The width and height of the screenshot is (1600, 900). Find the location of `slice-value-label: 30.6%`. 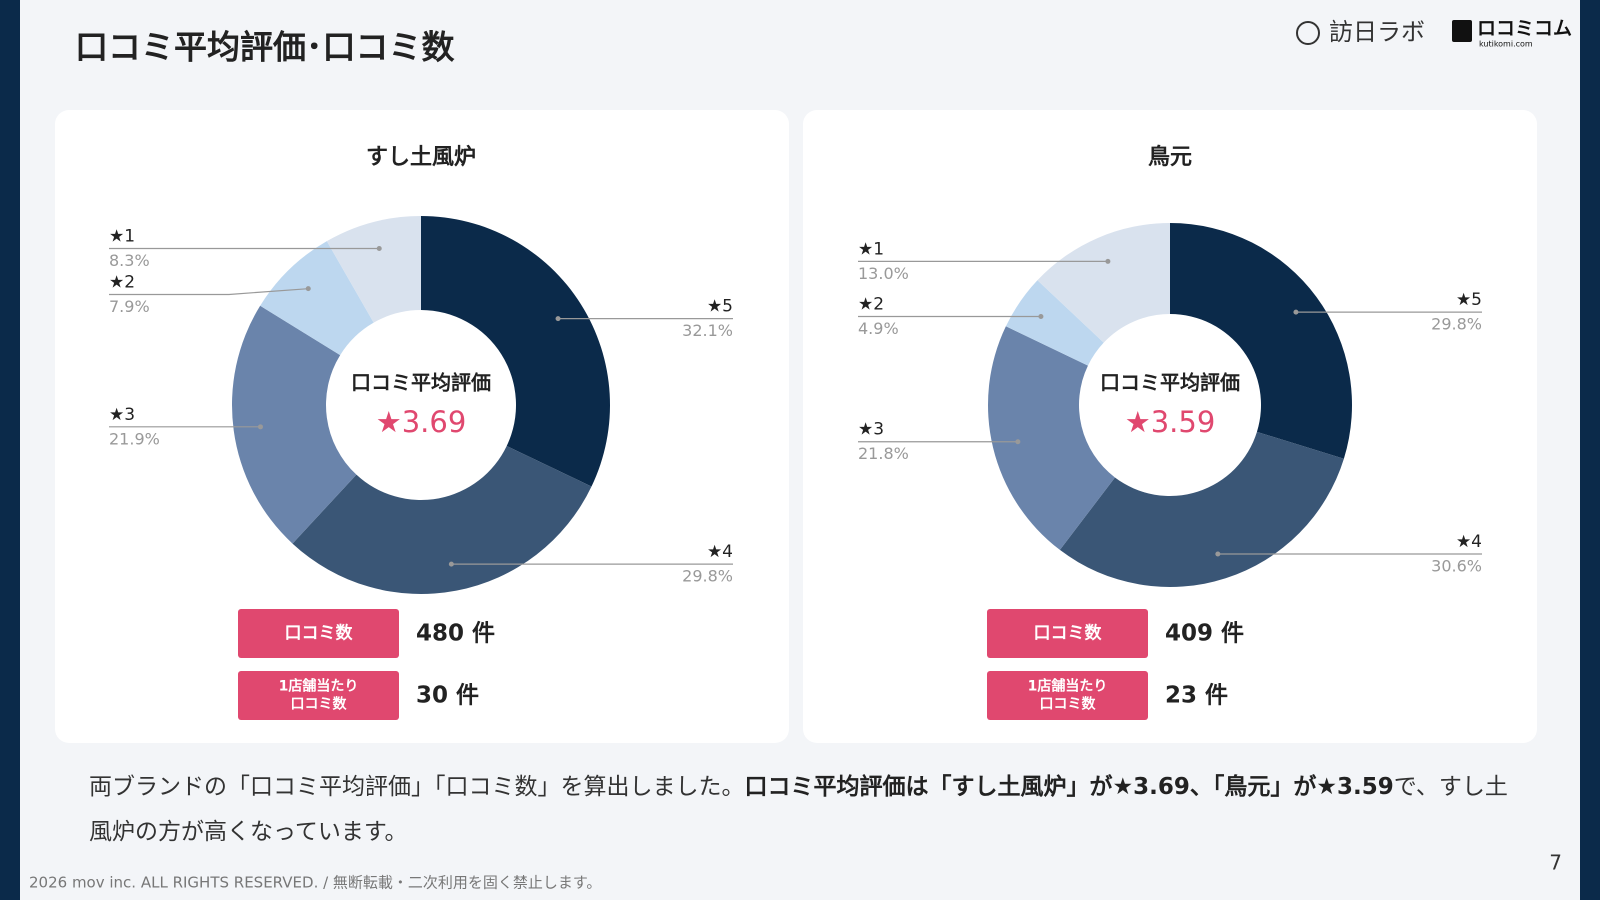

slice-value-label: 30.6% is located at coordinates (1456, 566).